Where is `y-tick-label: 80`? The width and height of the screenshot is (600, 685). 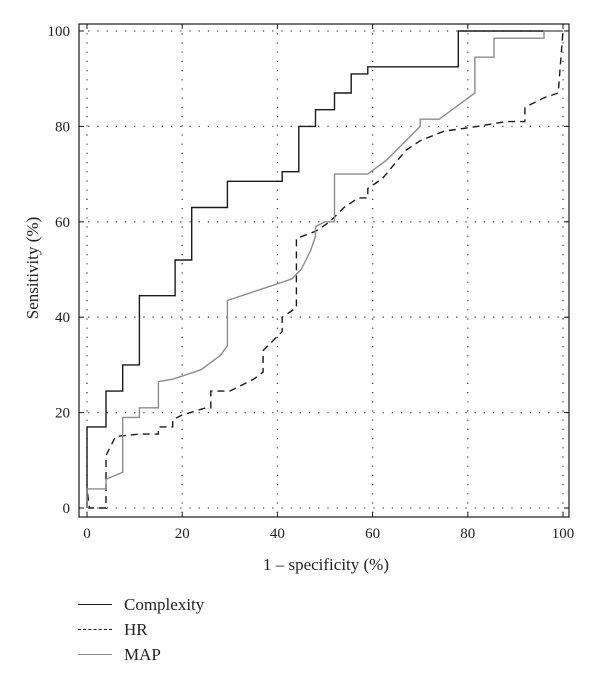
y-tick-label: 80 is located at coordinates (62, 127).